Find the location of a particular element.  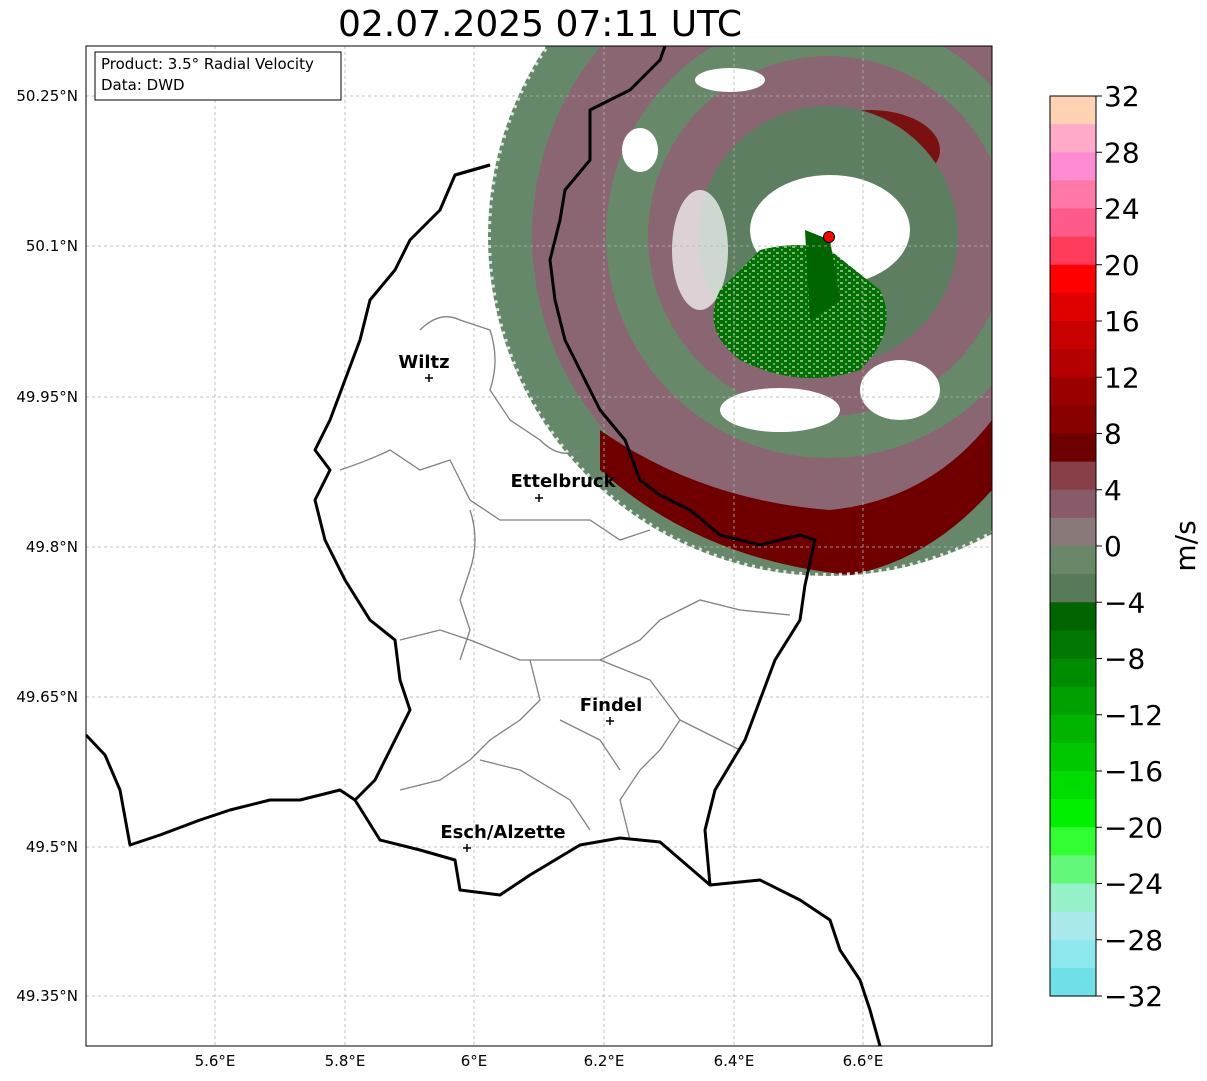

lat-tick: 49.5°N is located at coordinates (52, 847).